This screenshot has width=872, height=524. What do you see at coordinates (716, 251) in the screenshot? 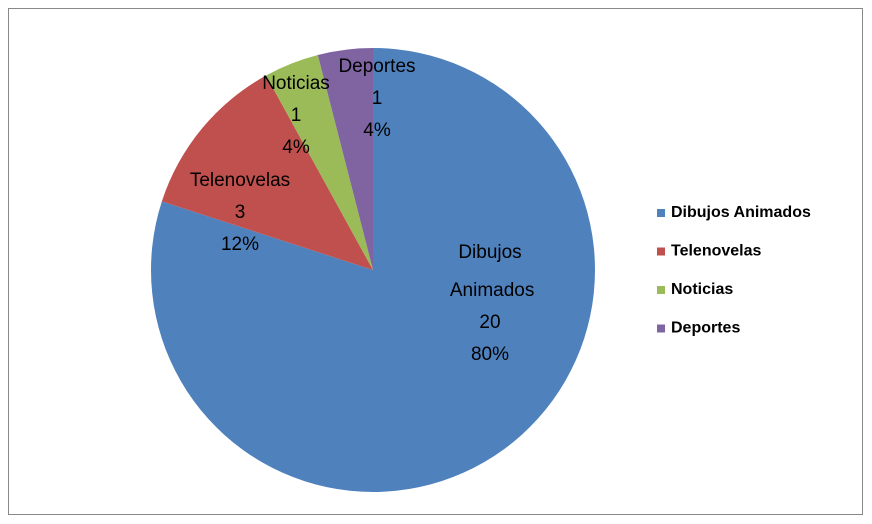
I see `legend-label: Telenovelas` at bounding box center [716, 251].